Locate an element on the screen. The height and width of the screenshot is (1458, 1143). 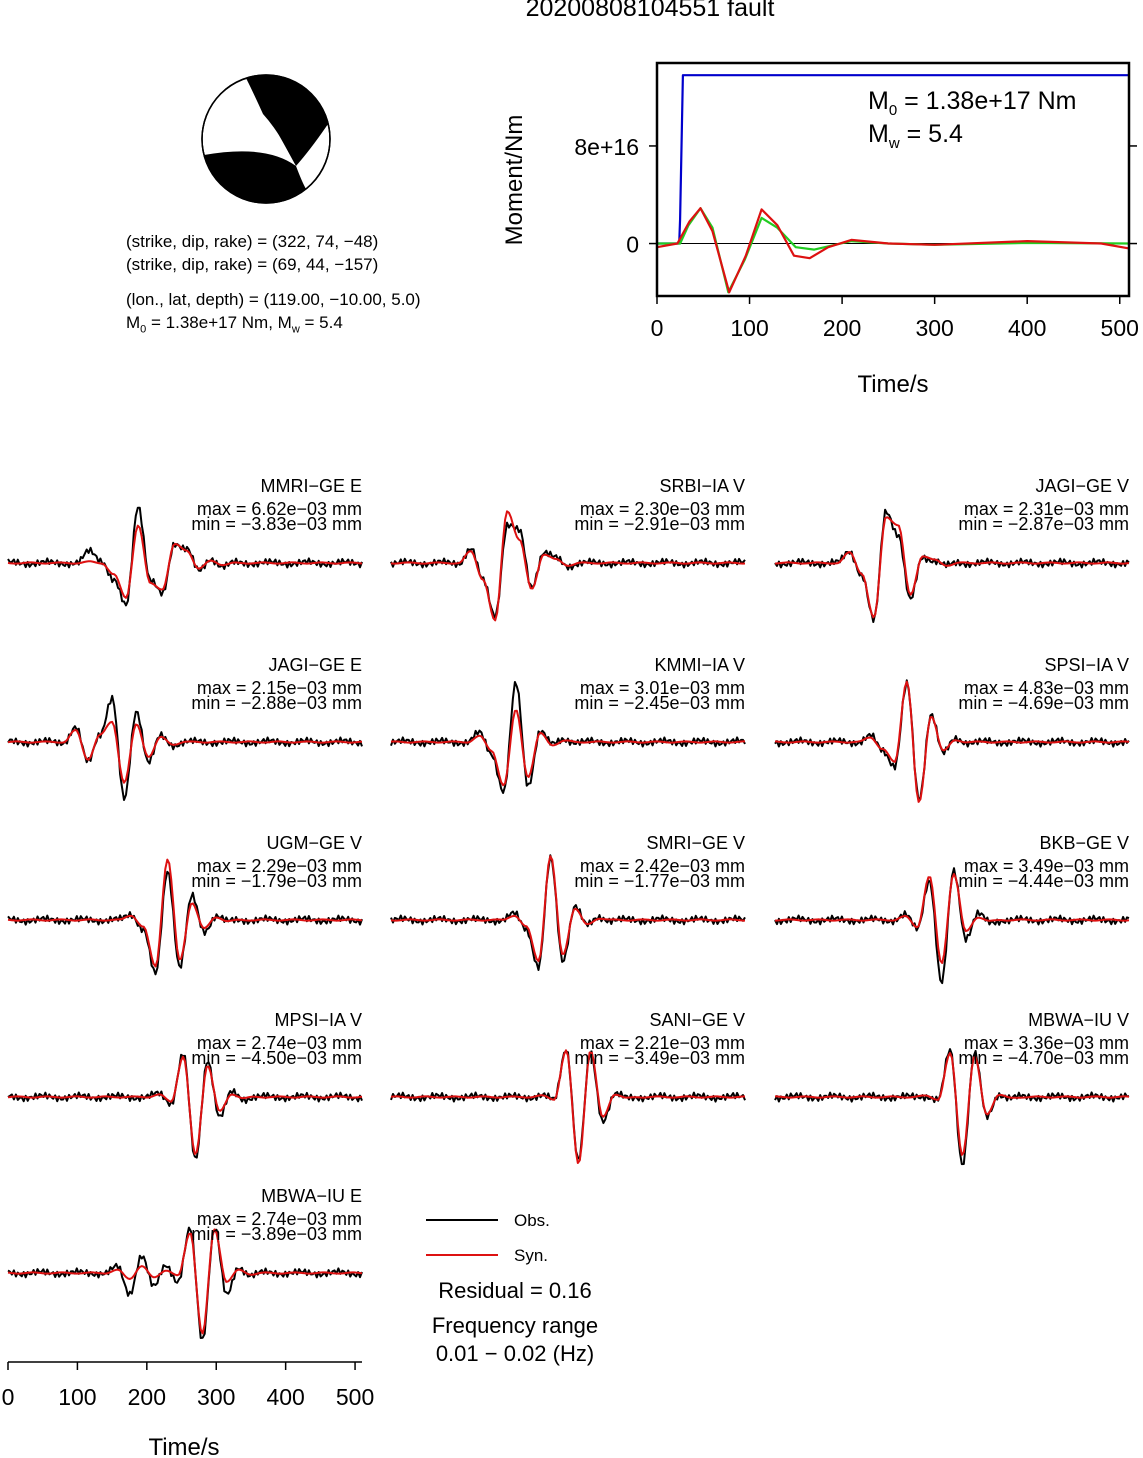
residual-label: Residual = 0.16 is located at coordinates (515, 1290).